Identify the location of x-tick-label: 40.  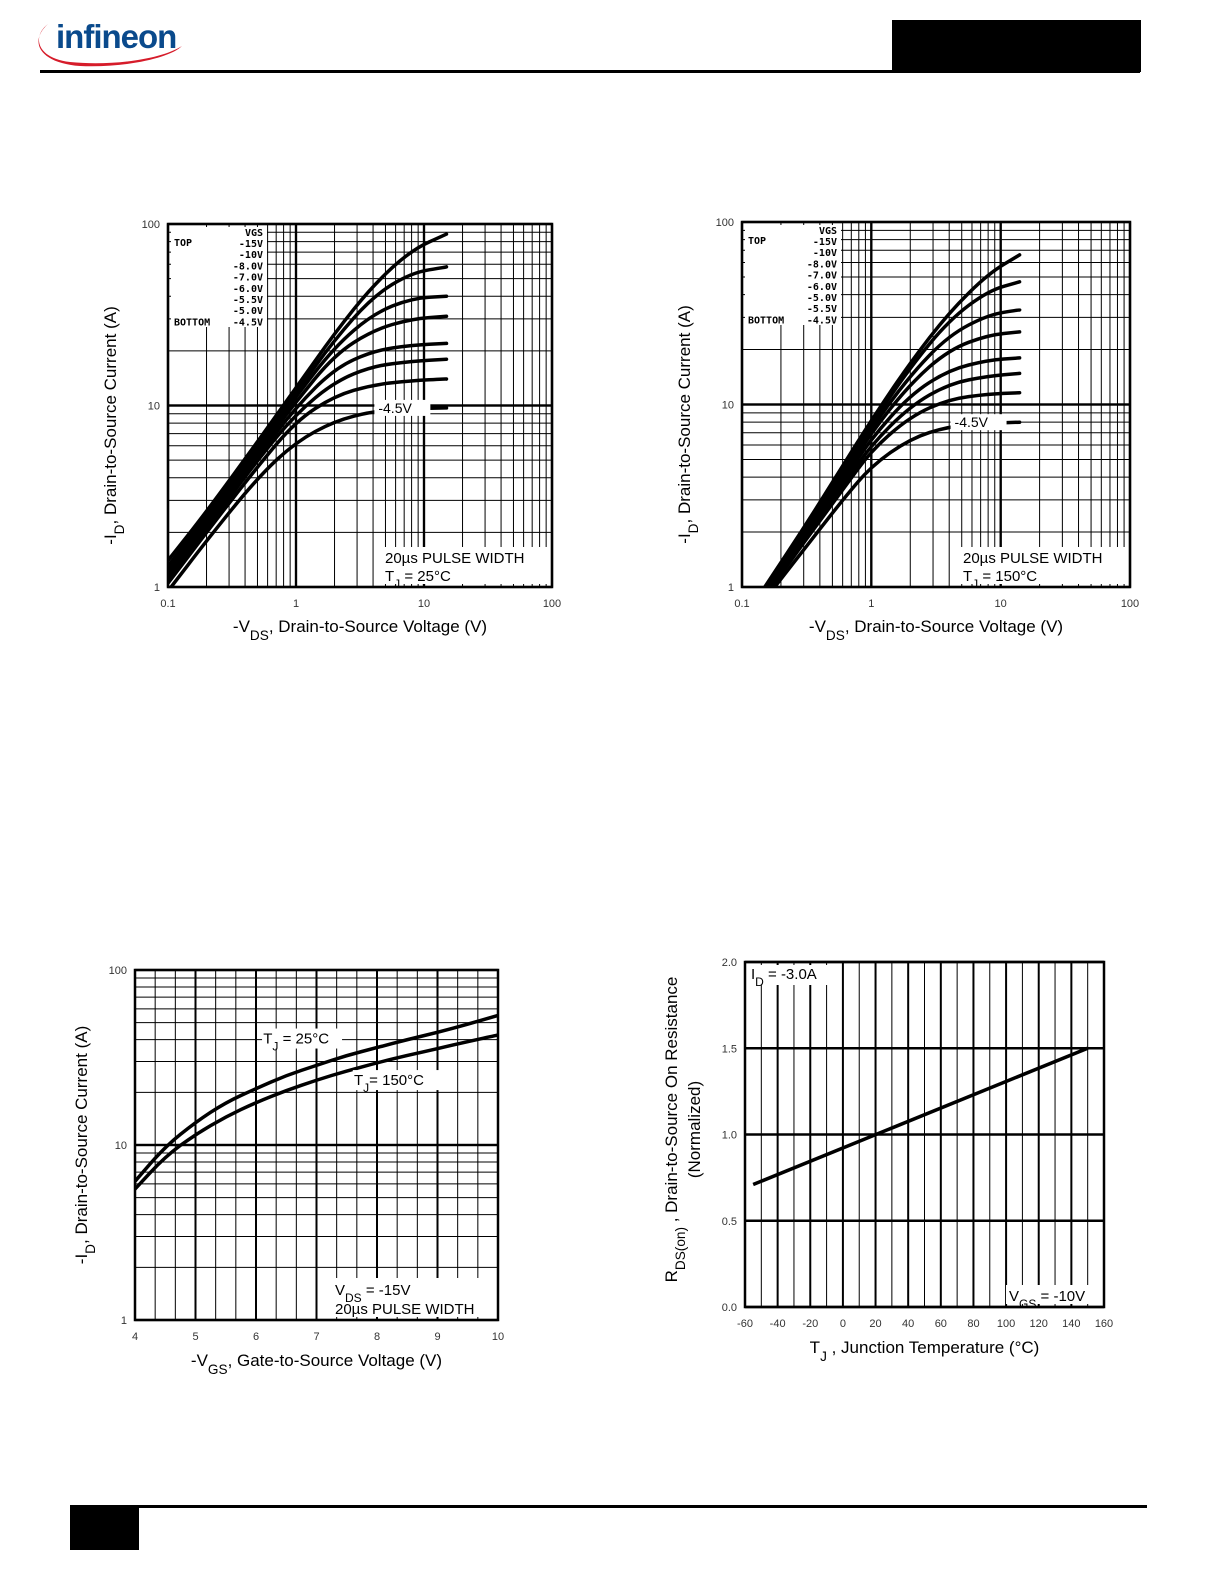
(908, 1324).